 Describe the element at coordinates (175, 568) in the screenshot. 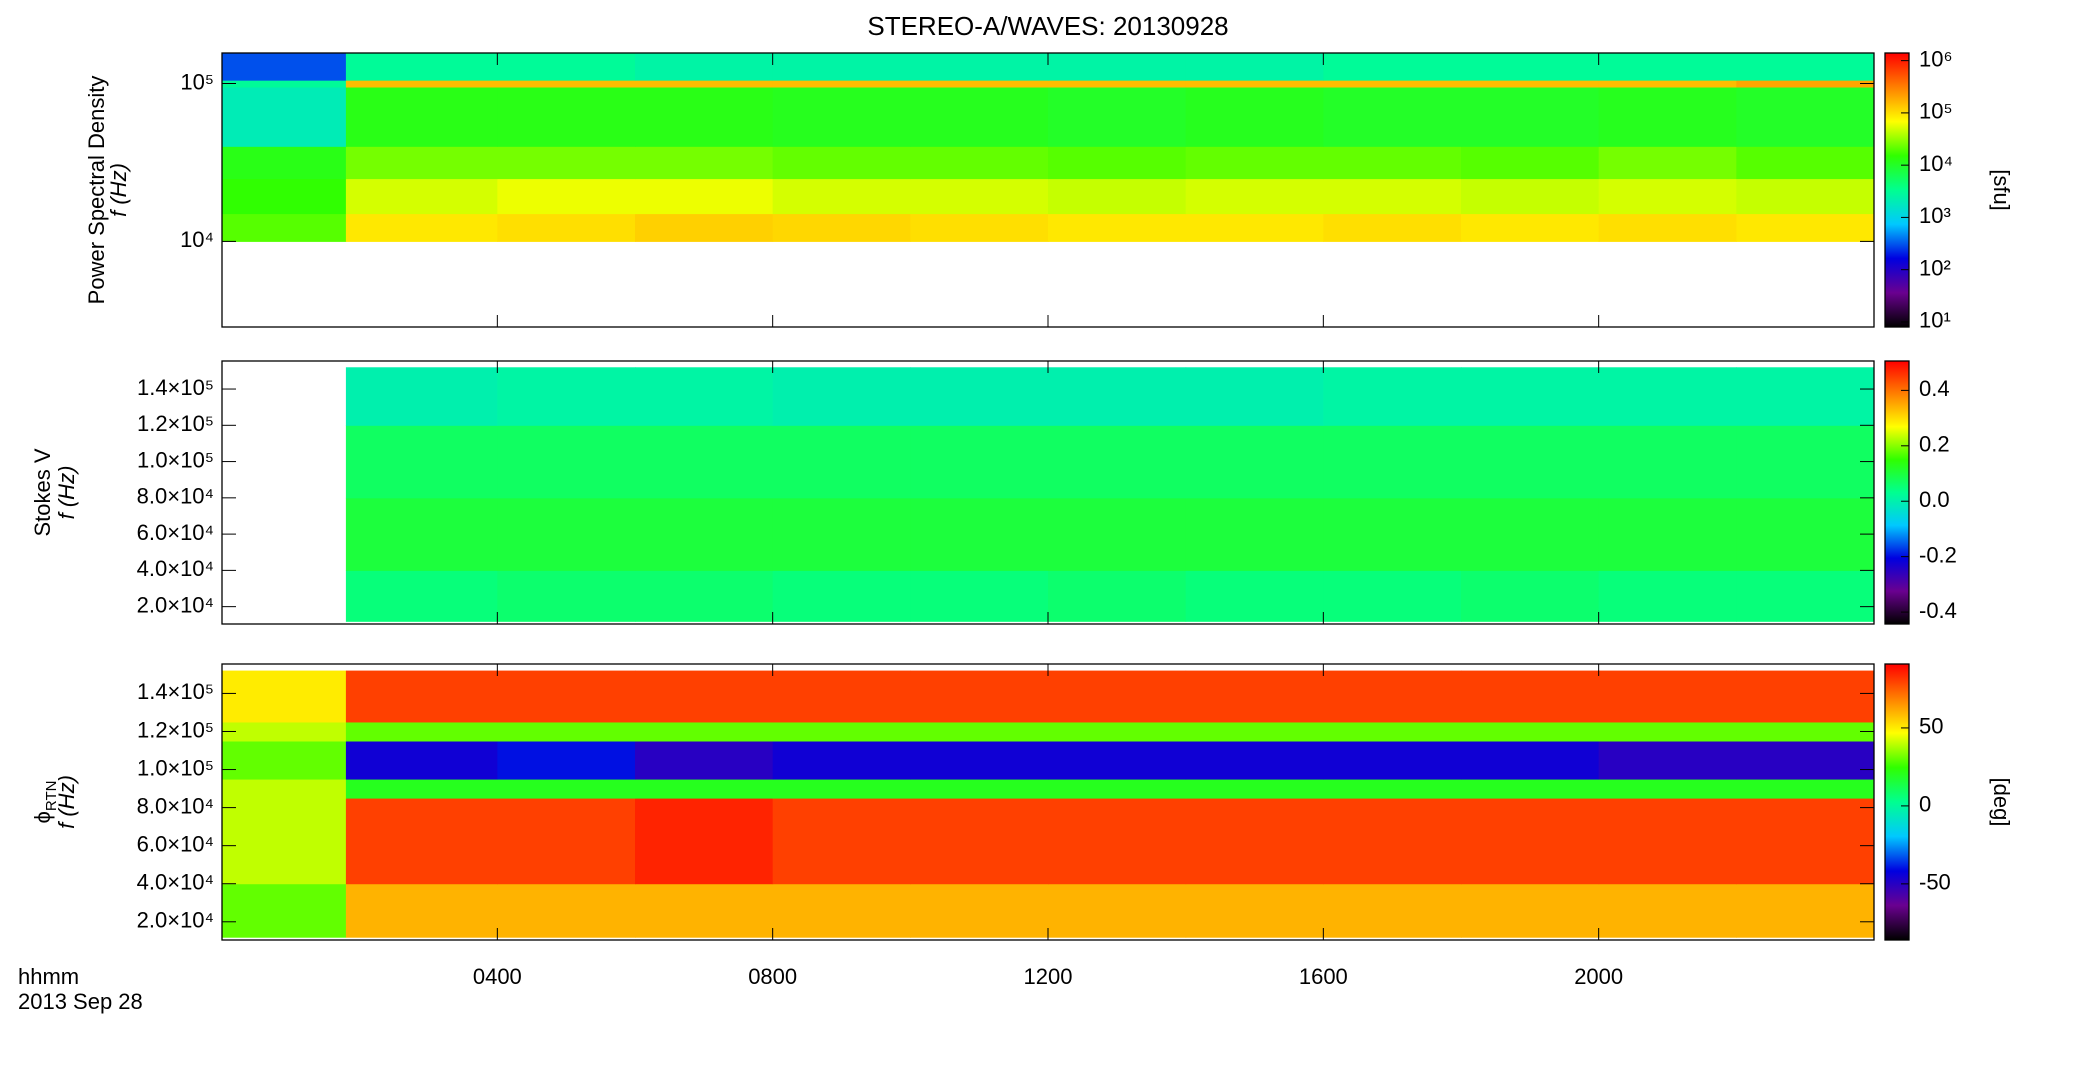

I see `y-tick-label: 4.0×10⁴` at that location.